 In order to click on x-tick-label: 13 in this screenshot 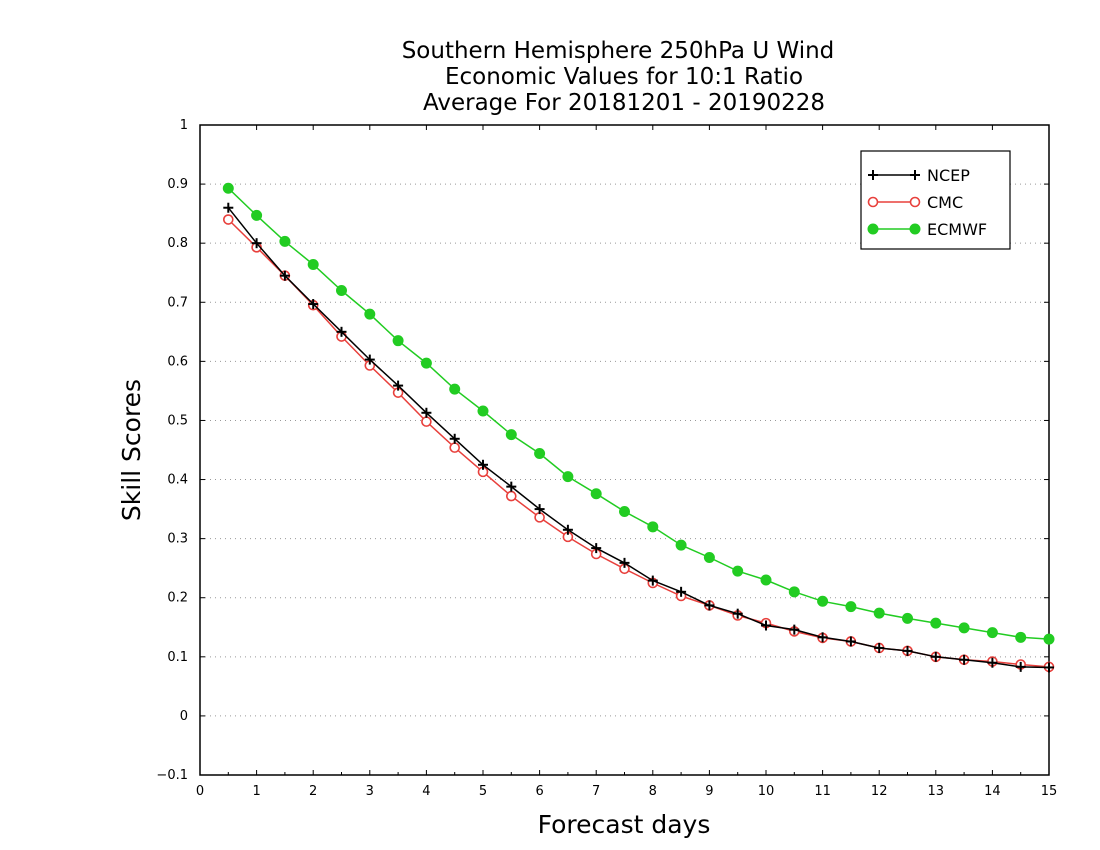, I will do `click(936, 791)`.